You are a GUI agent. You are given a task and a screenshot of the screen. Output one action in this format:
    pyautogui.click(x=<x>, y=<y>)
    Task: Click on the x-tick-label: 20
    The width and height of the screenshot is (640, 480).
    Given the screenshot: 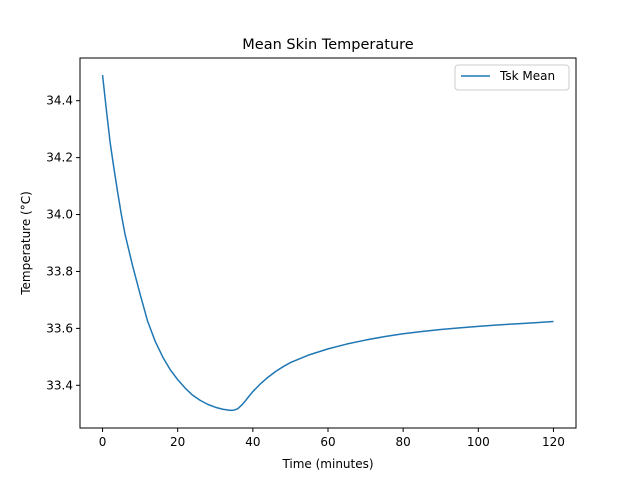 What is the action you would take?
    pyautogui.click(x=177, y=442)
    